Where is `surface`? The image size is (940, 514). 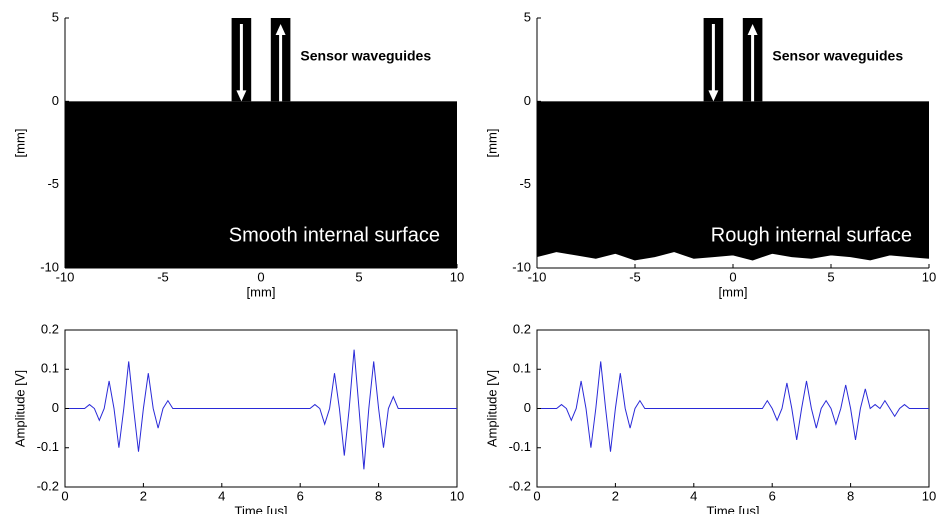 surface is located at coordinates (733, 255).